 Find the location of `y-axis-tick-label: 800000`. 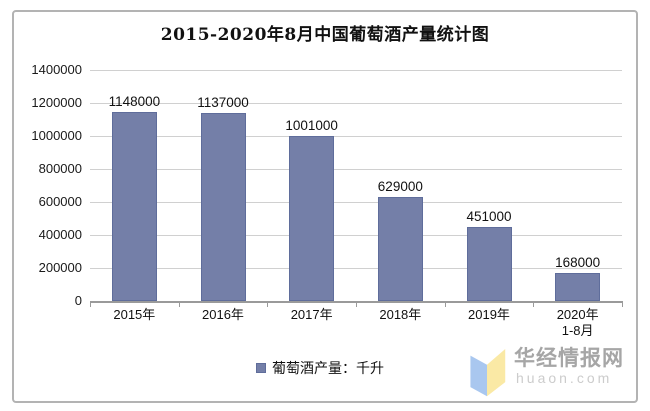

y-axis-tick-label: 800000 is located at coordinates (60, 168).